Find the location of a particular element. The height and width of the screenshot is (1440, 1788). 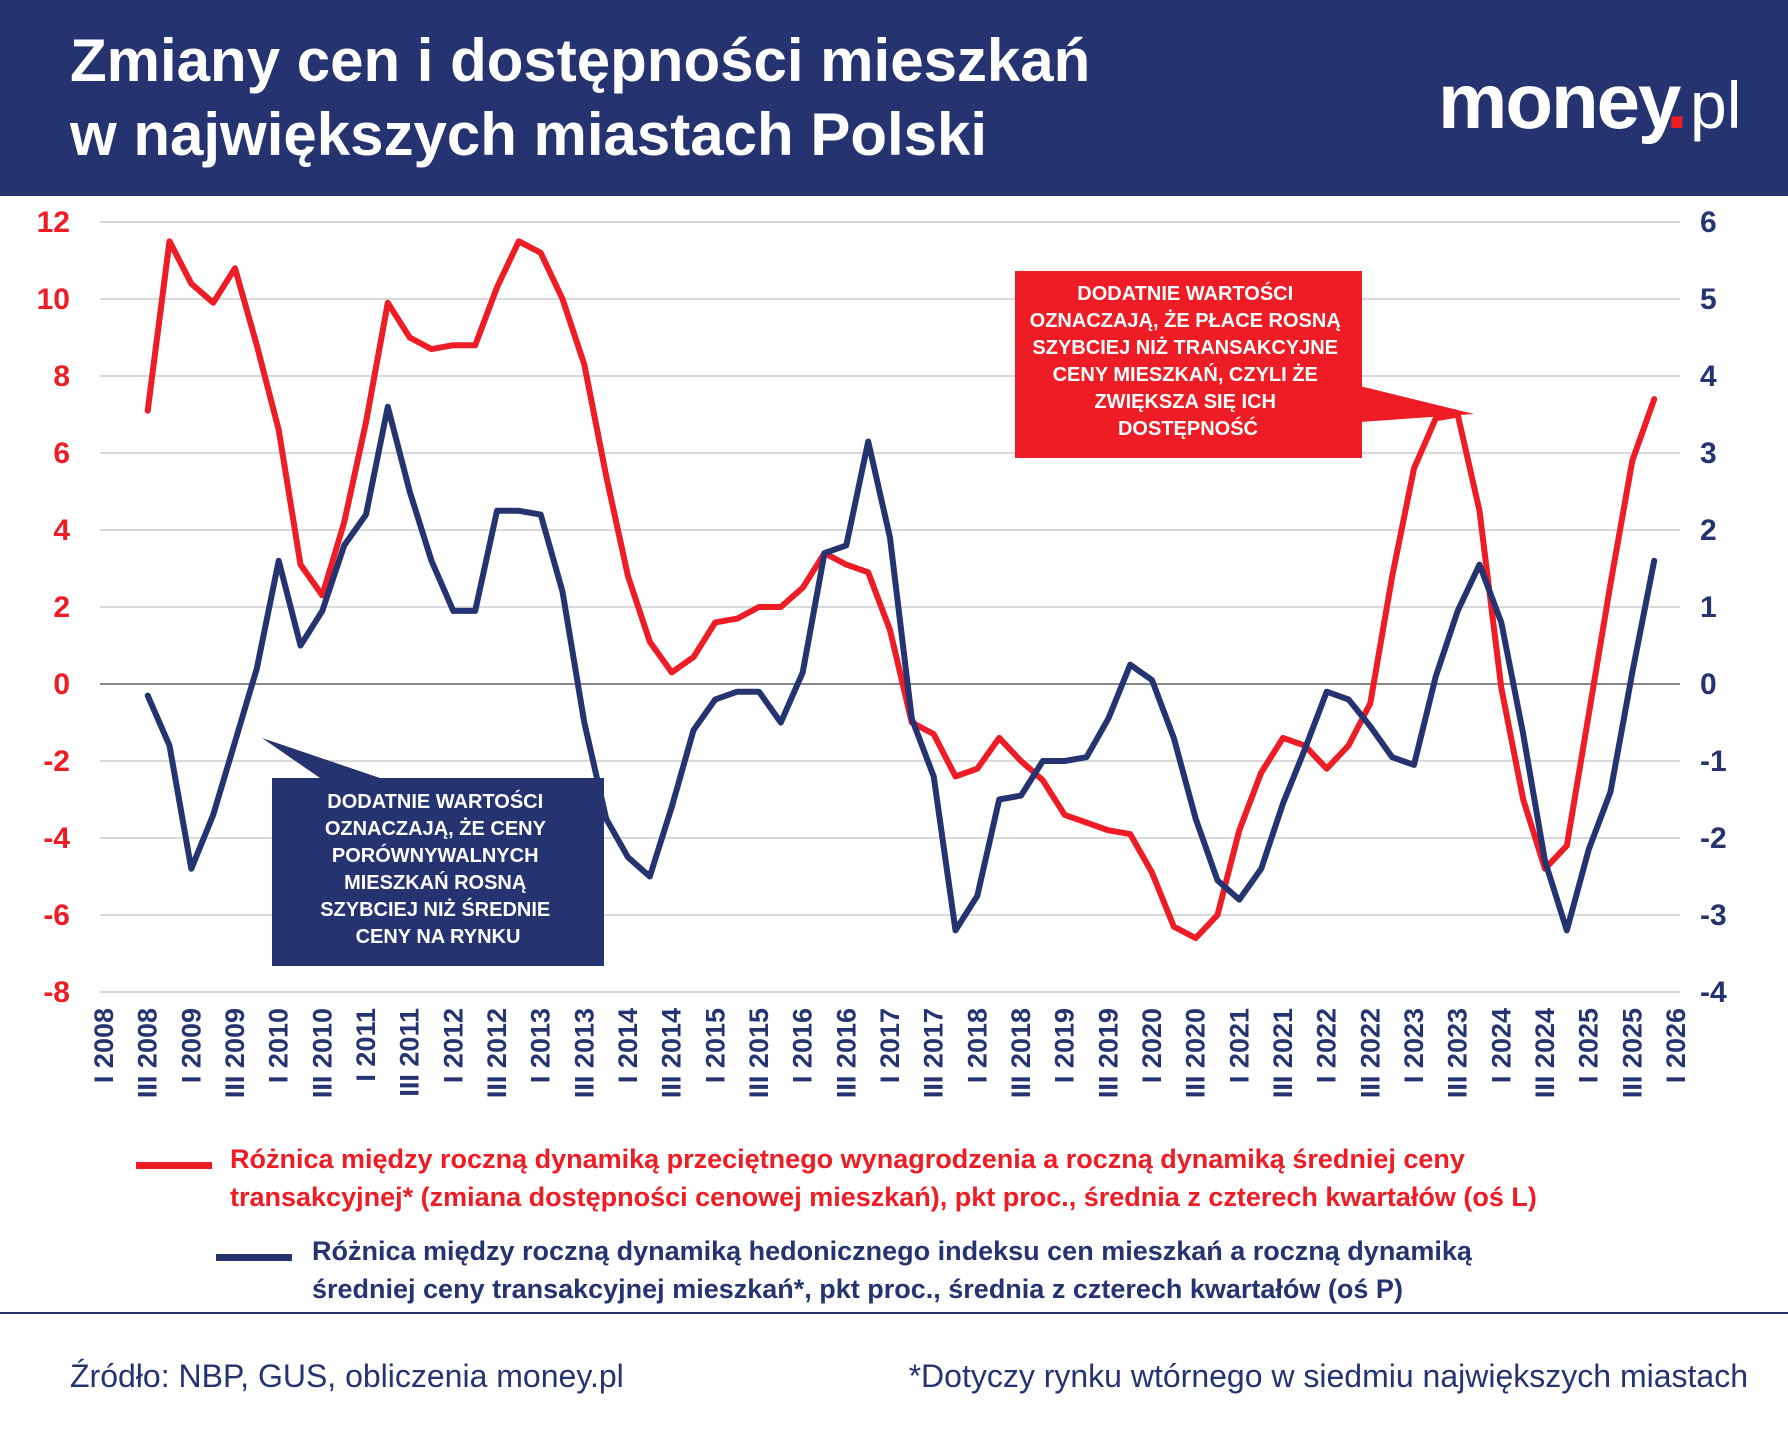

x-tick-label: I 2020 is located at coordinates (1152, 1045).